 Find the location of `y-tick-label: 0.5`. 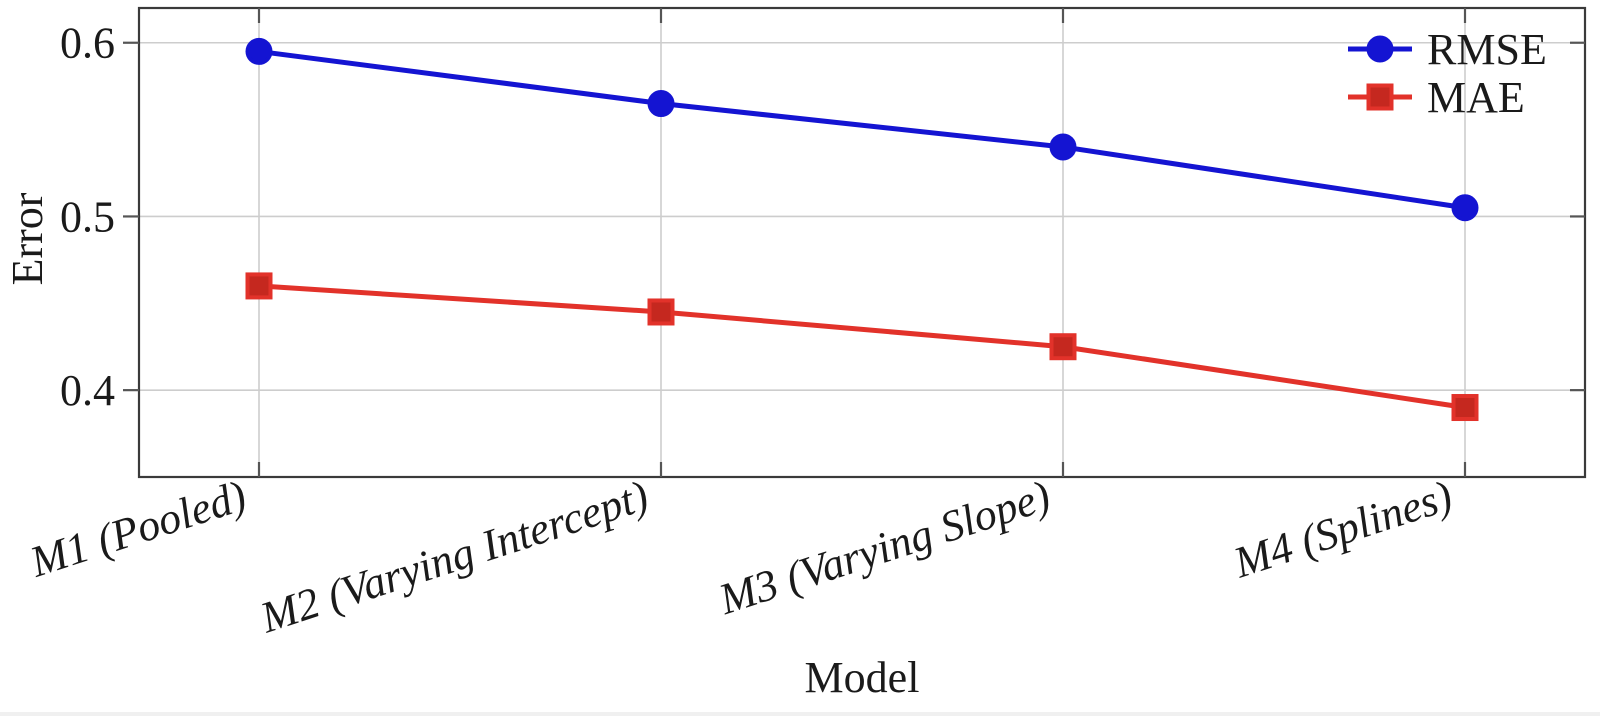

y-tick-label: 0.5 is located at coordinates (87, 216).